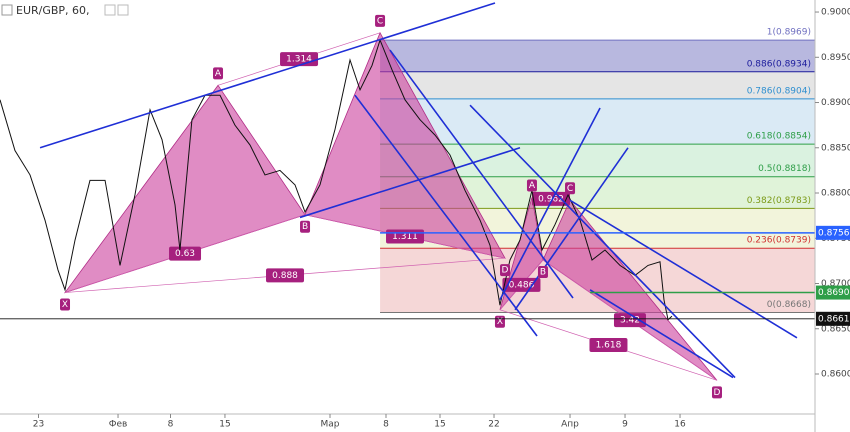 The width and height of the screenshot is (850, 432). Describe the element at coordinates (835, 58) in the screenshot. I see `y-tick-label: 0.8950` at that location.